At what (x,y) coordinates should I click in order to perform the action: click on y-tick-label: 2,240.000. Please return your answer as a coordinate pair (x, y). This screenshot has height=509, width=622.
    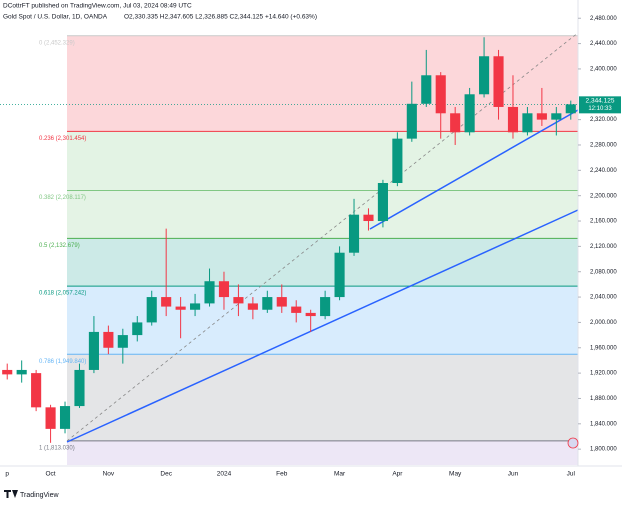
    Looking at the image, I should click on (603, 171).